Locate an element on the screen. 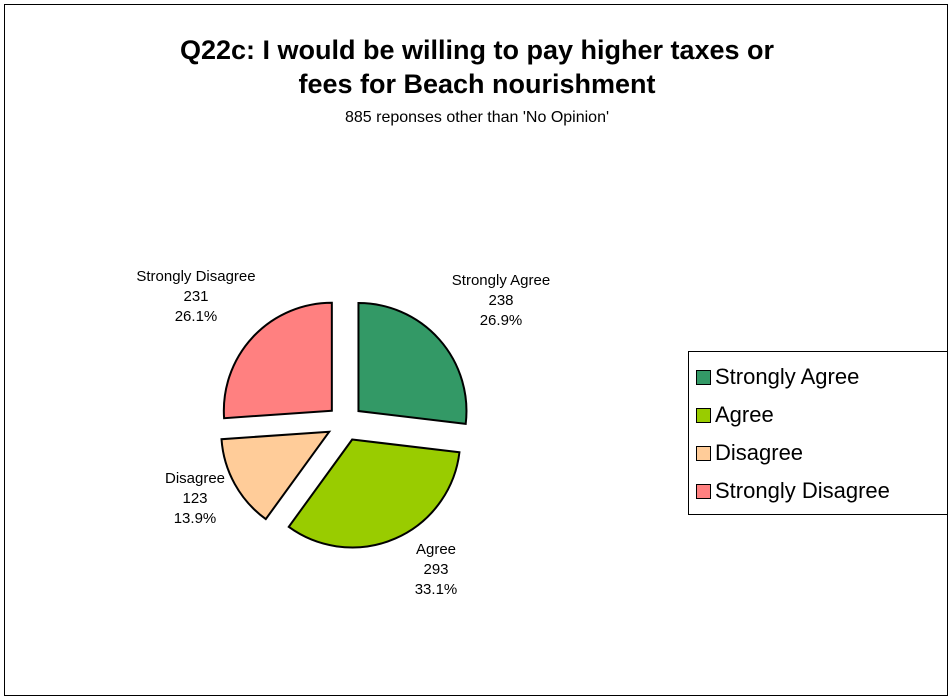 Image resolution: width=952 pixels, height=698 pixels. pie-slice-agree is located at coordinates (374, 493).